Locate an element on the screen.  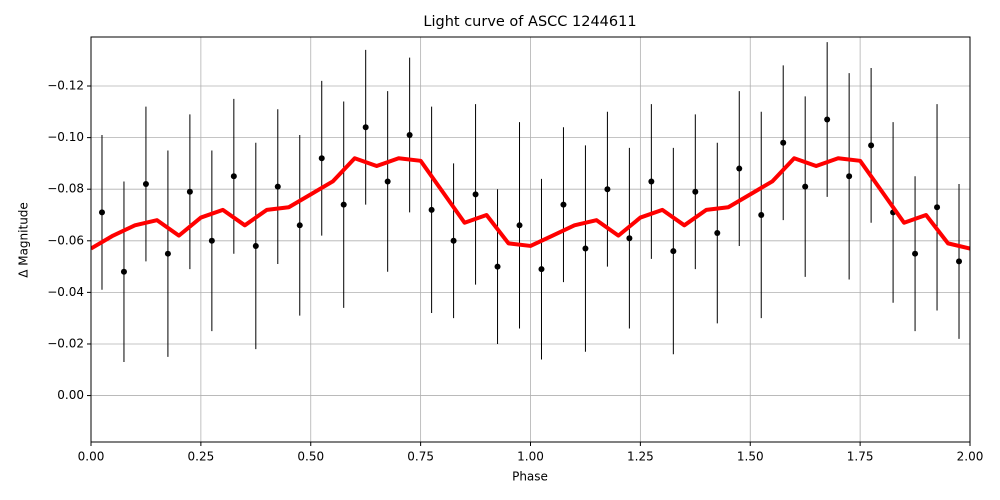
x-tick-label: 1.75 is located at coordinates (860, 457).